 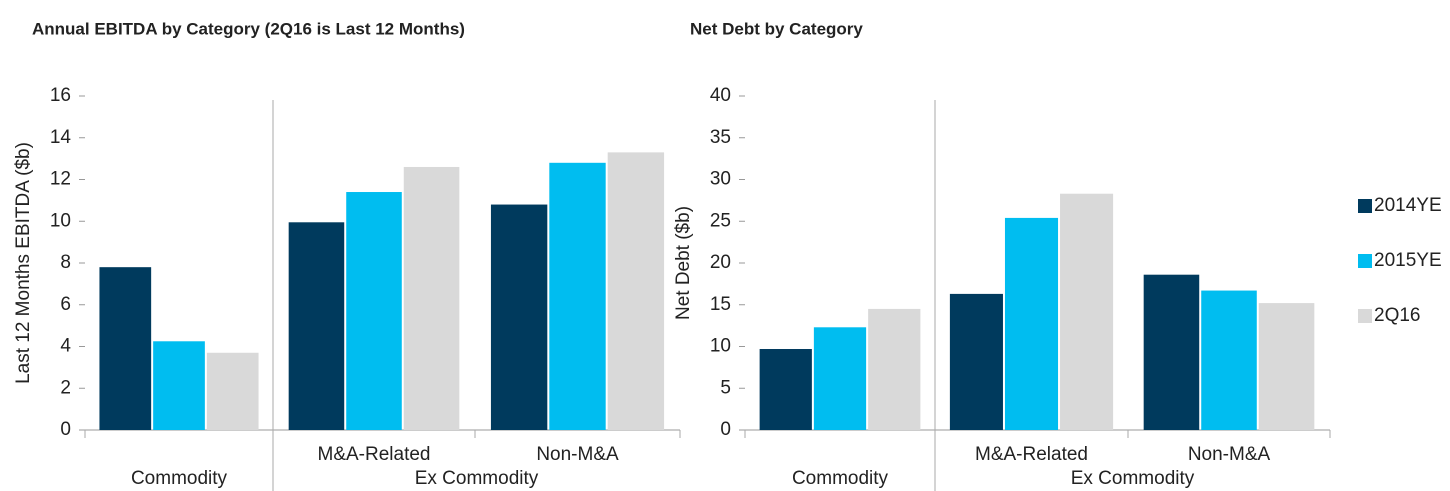 What do you see at coordinates (65, 304) in the screenshot?
I see `y-tick-label: 6` at bounding box center [65, 304].